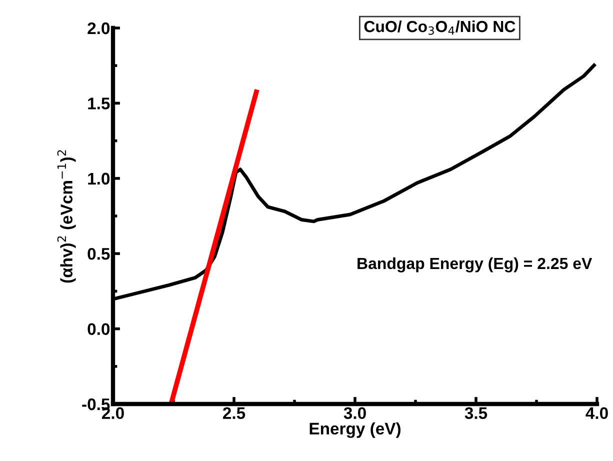  Describe the element at coordinates (66, 216) in the screenshot. I see `y-axis-title: (αhv)$^{2}$ (eVcm$^{−1}$)$^{2}$` at that location.